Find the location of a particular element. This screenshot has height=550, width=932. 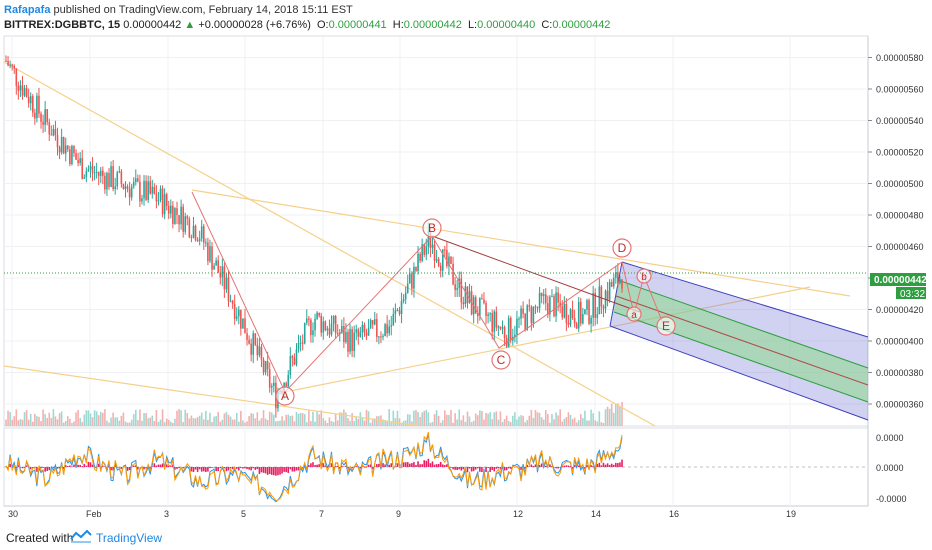

channel-green-upper is located at coordinates (743, 324).